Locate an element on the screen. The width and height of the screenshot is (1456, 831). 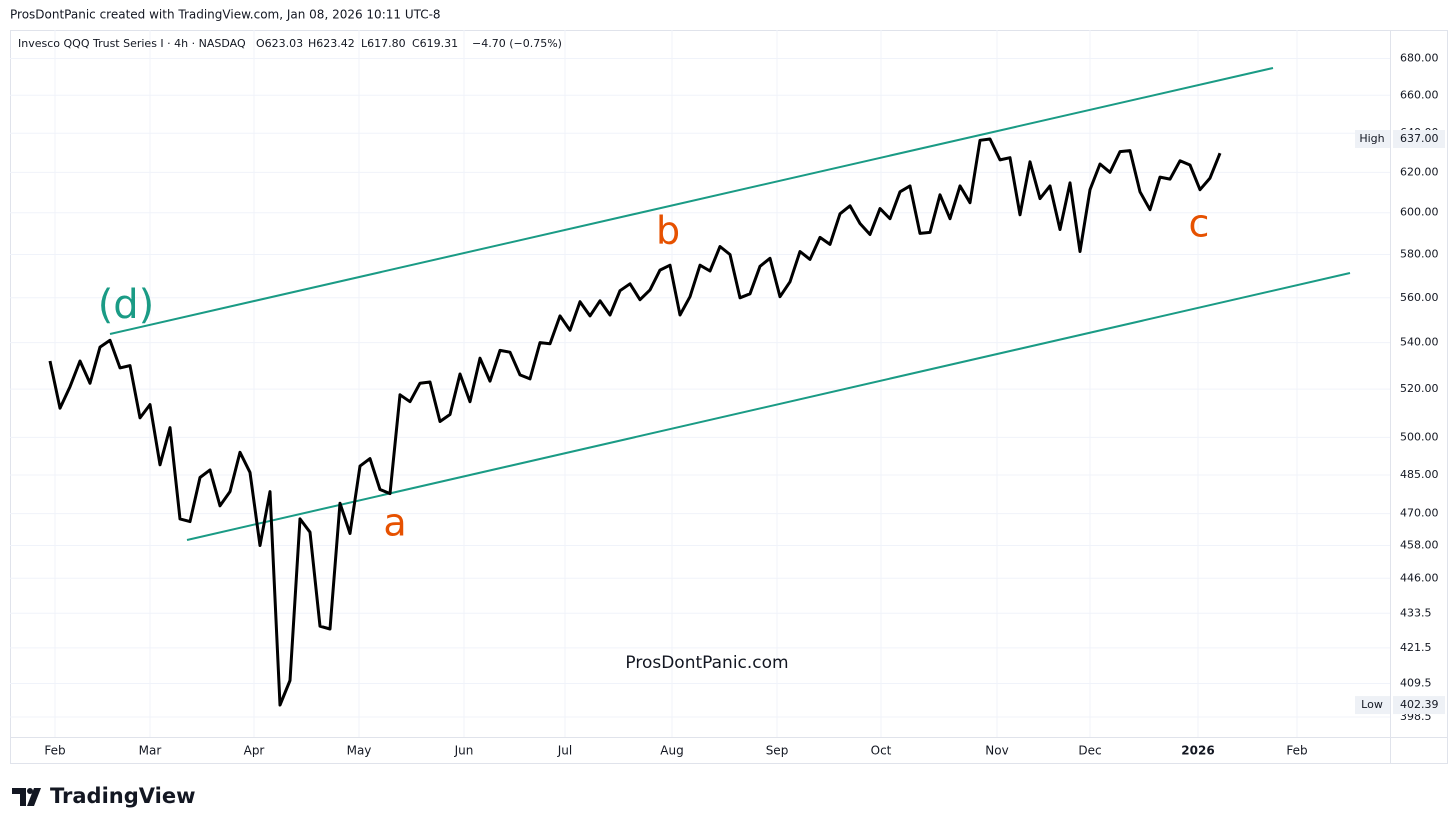
annotation: c is located at coordinates (1199, 224).